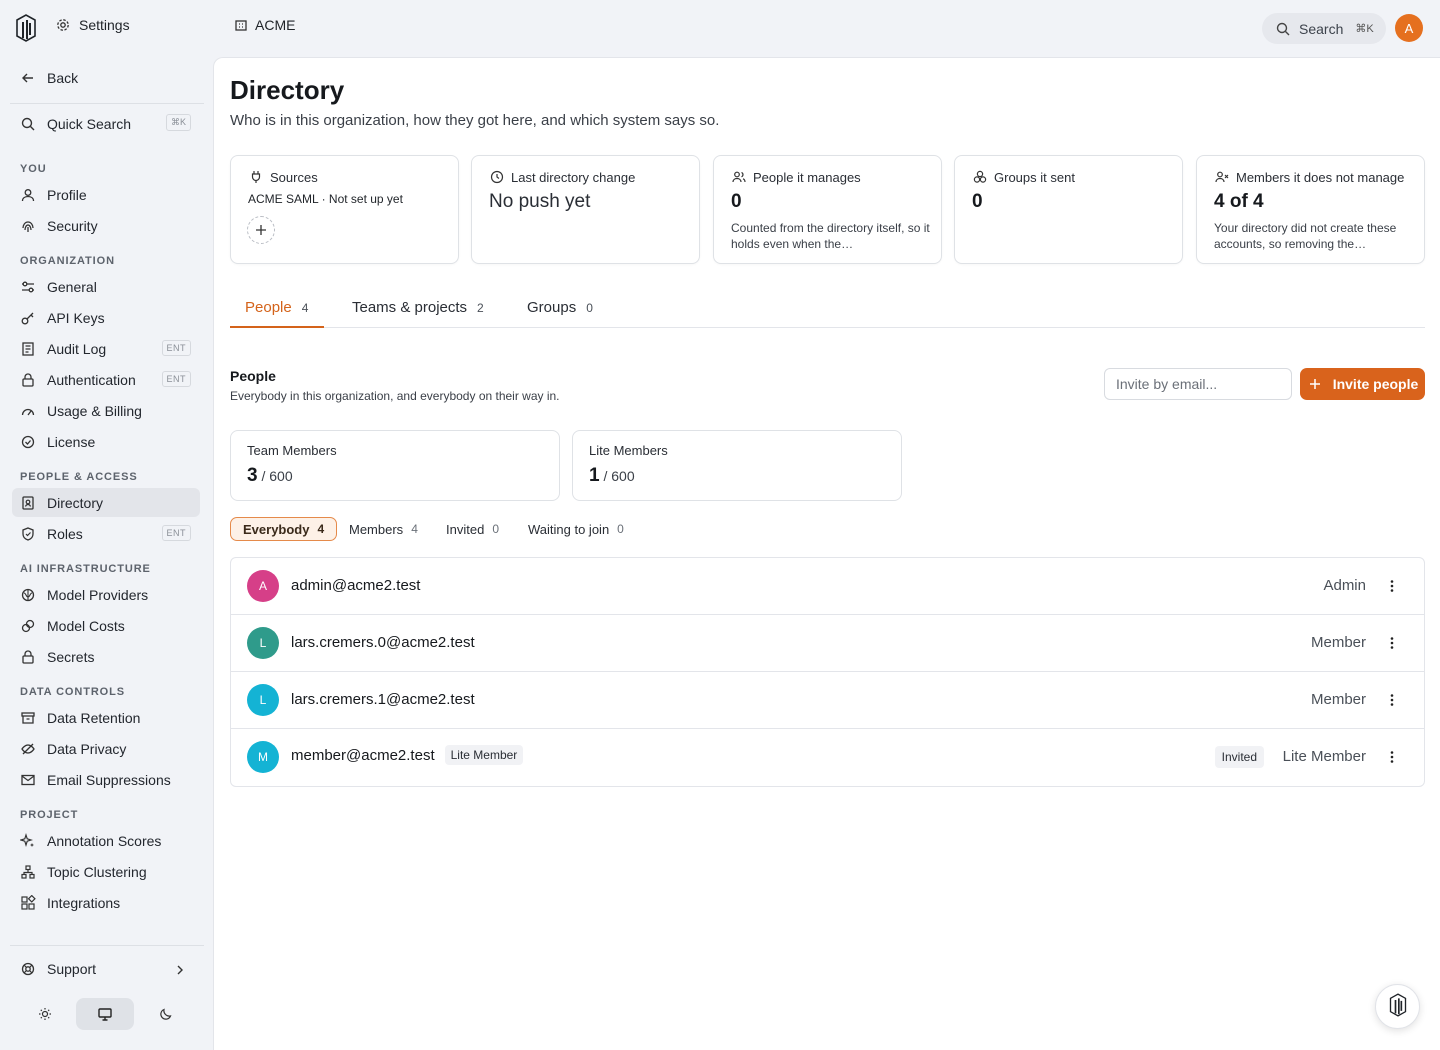 The width and height of the screenshot is (1440, 1050). What do you see at coordinates (325, 199) in the screenshot?
I see `source-chip: ACME SAML · Not set up yet` at bounding box center [325, 199].